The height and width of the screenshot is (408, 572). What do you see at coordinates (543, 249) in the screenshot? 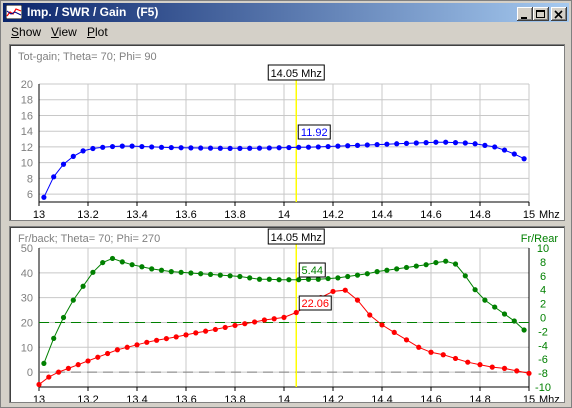
I see `y2-tick-label: 10` at bounding box center [543, 249].